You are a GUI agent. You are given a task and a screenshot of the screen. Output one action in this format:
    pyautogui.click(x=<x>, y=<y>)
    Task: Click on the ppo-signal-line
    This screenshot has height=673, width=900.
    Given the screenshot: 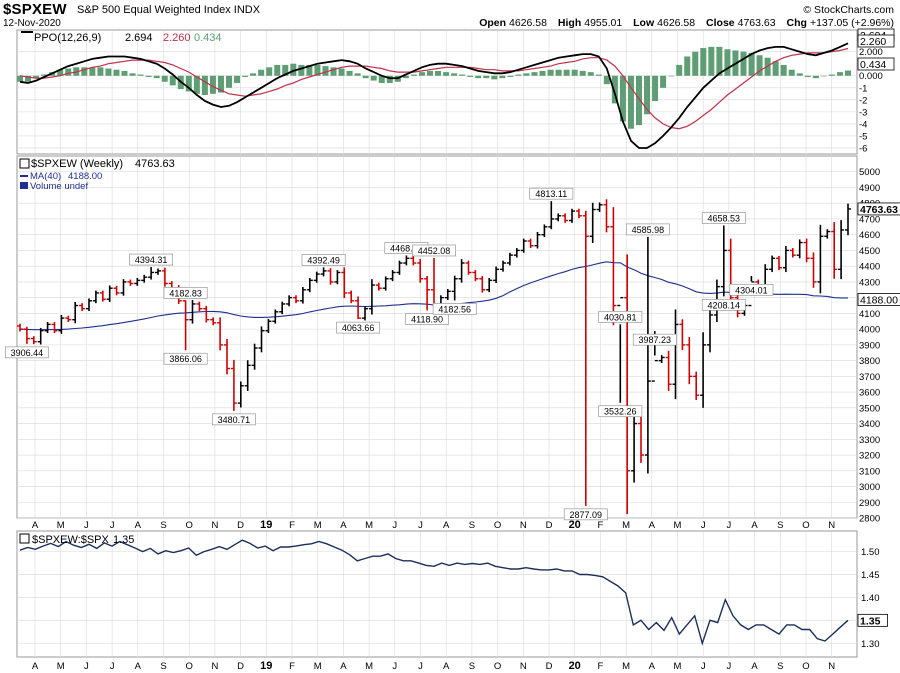 What is the action you would take?
    pyautogui.click(x=434, y=88)
    